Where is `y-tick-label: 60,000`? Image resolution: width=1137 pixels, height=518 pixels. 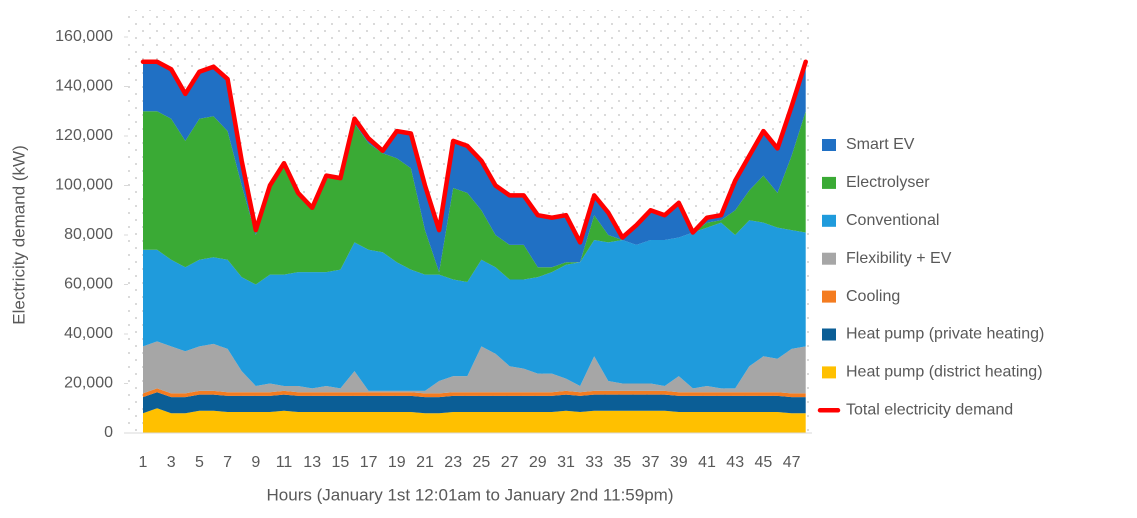
y-tick-label: 60,000 is located at coordinates (88, 284).